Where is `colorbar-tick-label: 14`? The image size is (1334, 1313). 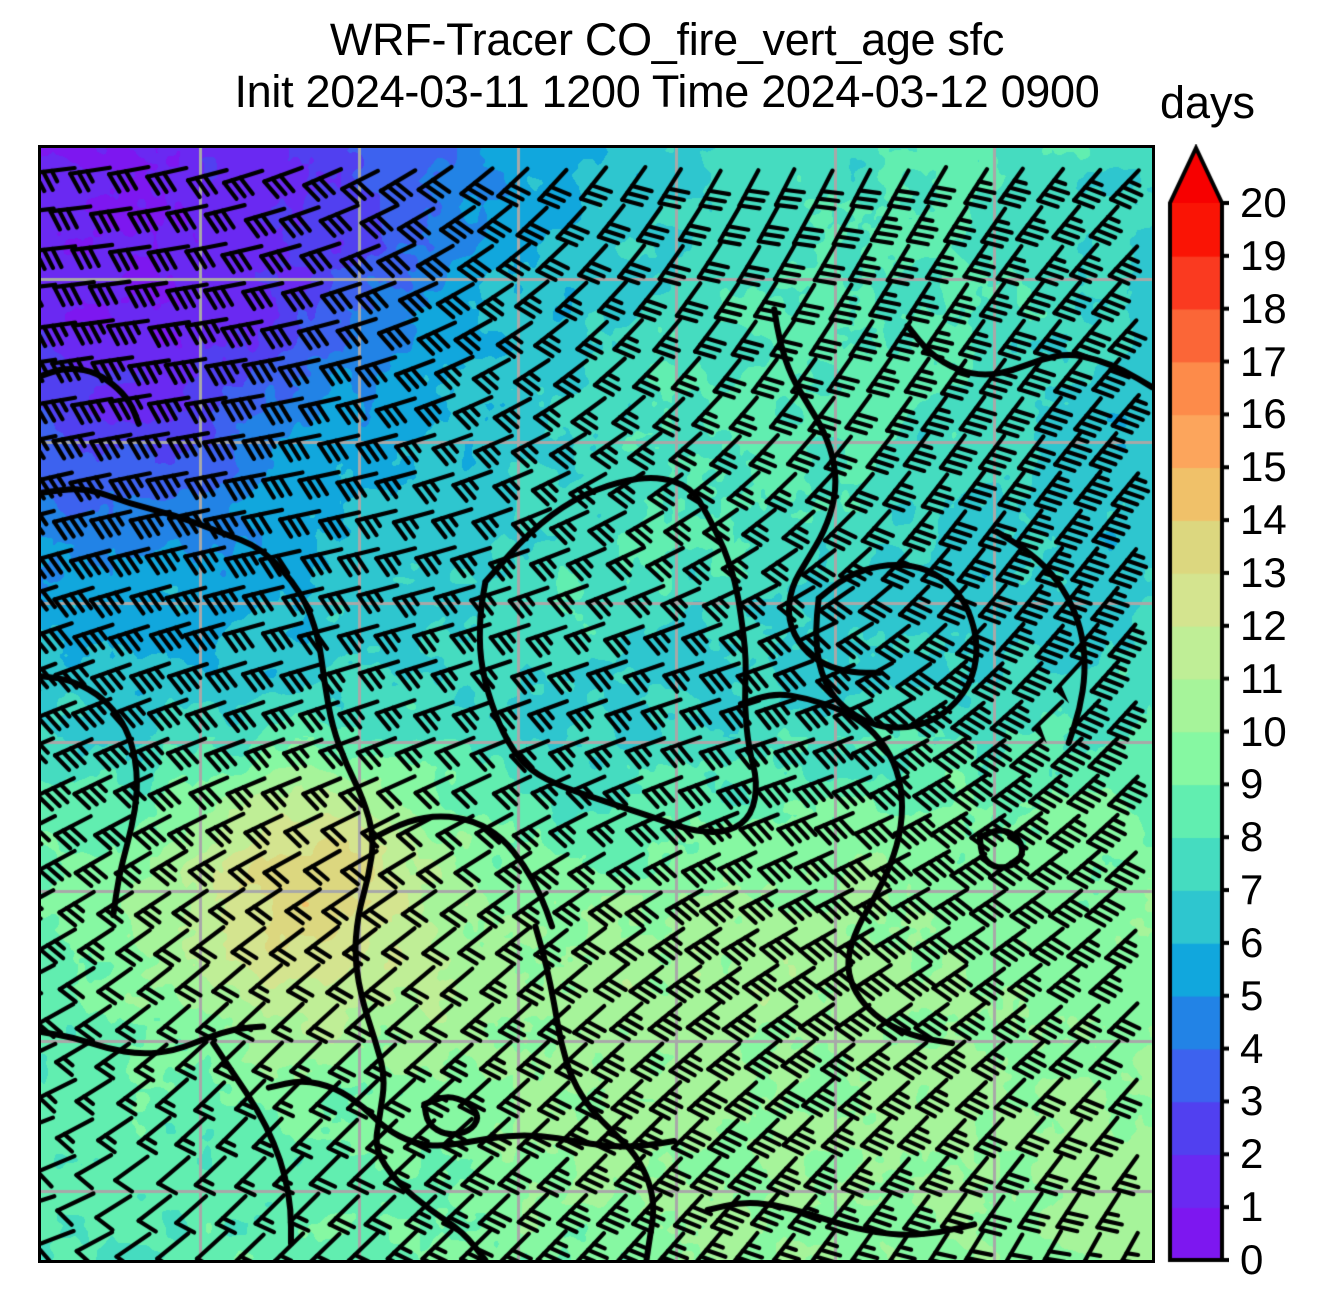
colorbar-tick-label: 14 is located at coordinates (1263, 520).